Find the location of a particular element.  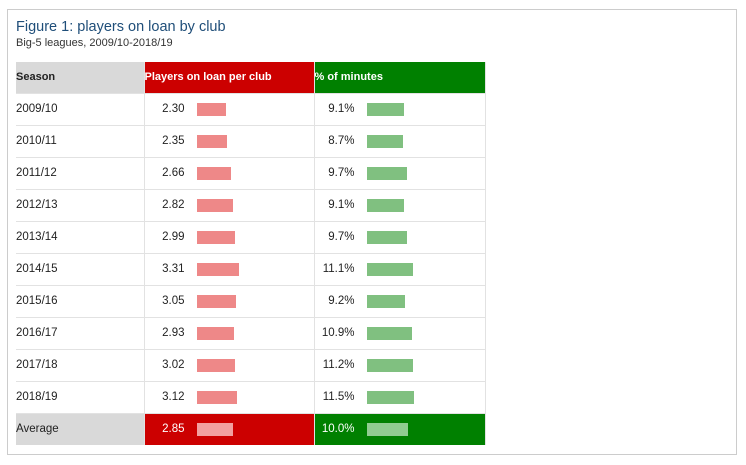

loans-cell: 2.82 is located at coordinates (229, 205).